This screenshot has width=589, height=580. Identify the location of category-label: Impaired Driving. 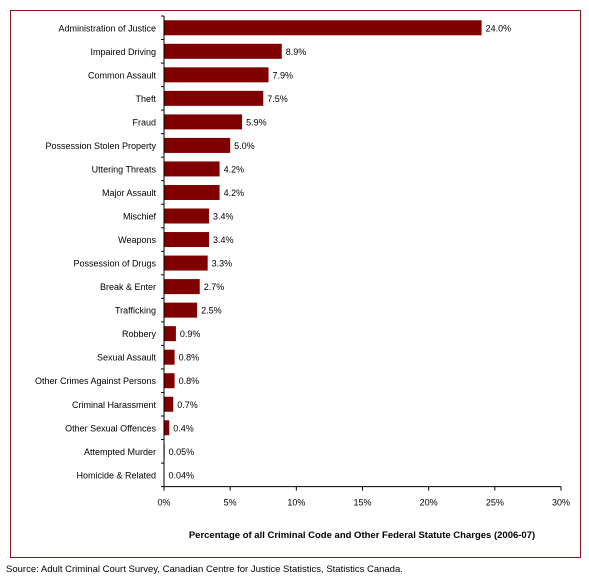
(123, 52).